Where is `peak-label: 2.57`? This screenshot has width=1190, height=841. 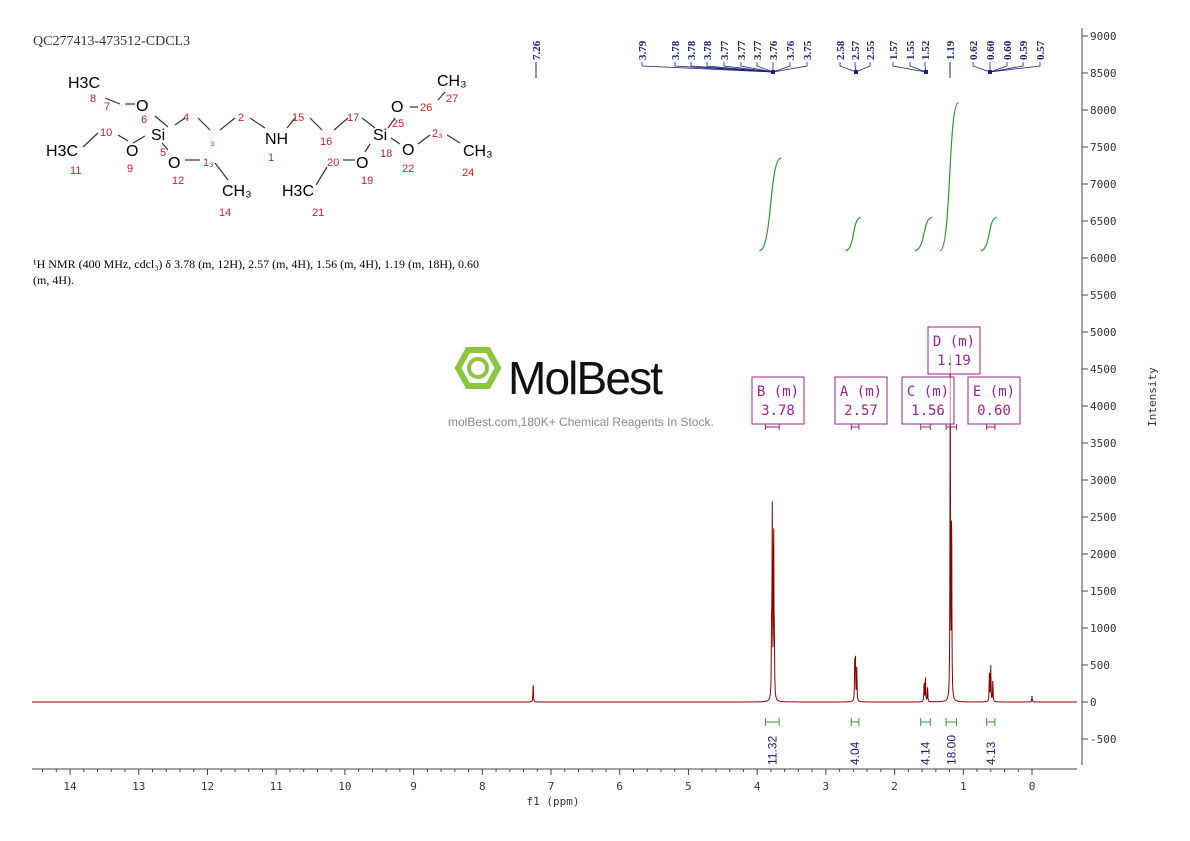
peak-label: 2.57 is located at coordinates (856, 50).